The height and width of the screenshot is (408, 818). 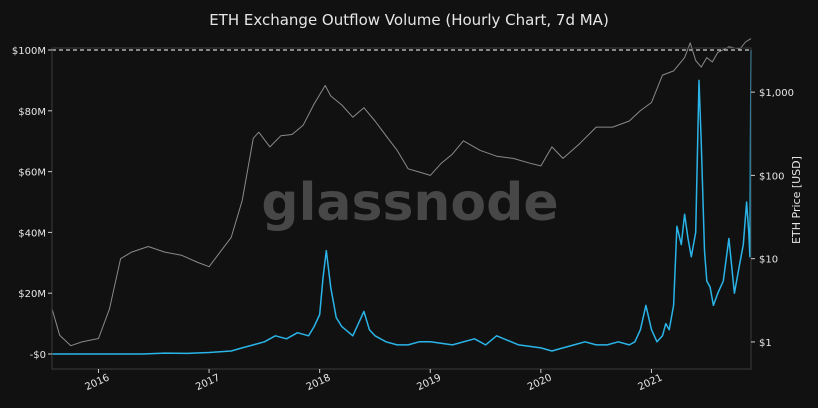 What do you see at coordinates (32, 233) in the screenshot?
I see `y-left-tick-label: $40M` at bounding box center [32, 233].